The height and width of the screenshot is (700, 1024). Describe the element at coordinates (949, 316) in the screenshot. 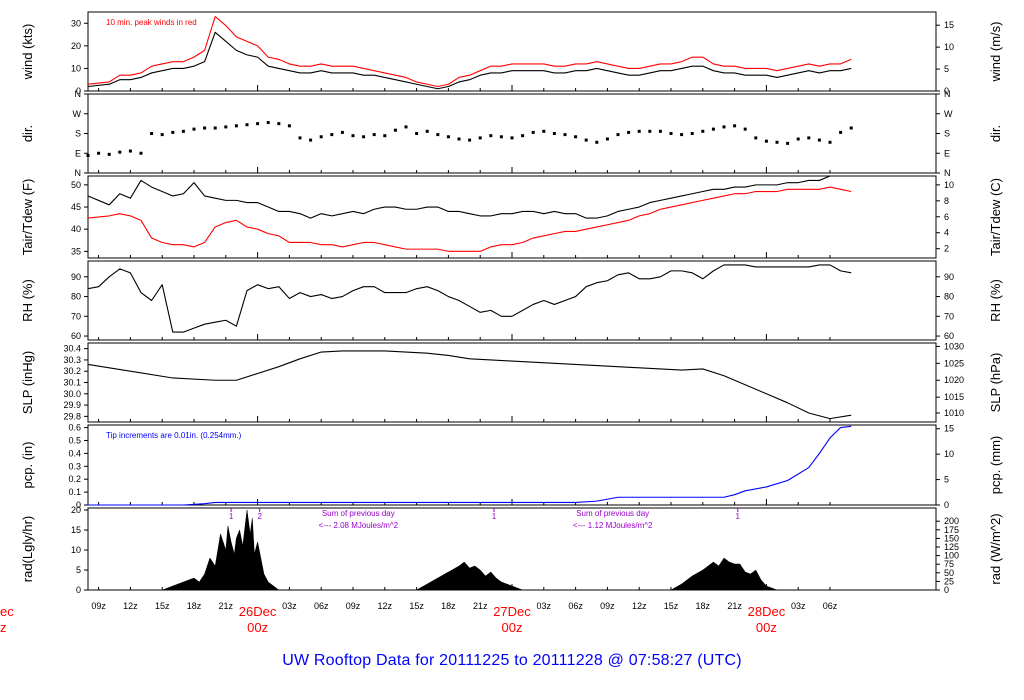

I see `y-tick-label-right: 70` at that location.